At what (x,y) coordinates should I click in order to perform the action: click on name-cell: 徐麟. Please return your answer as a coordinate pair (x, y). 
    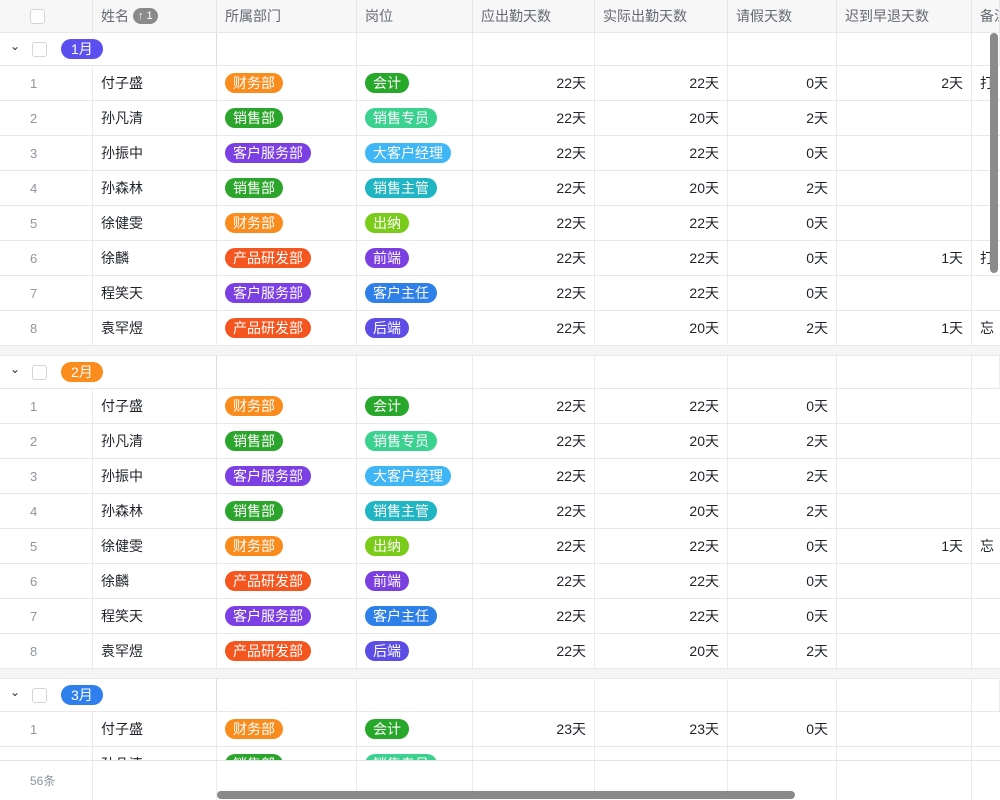
    Looking at the image, I should click on (155, 581).